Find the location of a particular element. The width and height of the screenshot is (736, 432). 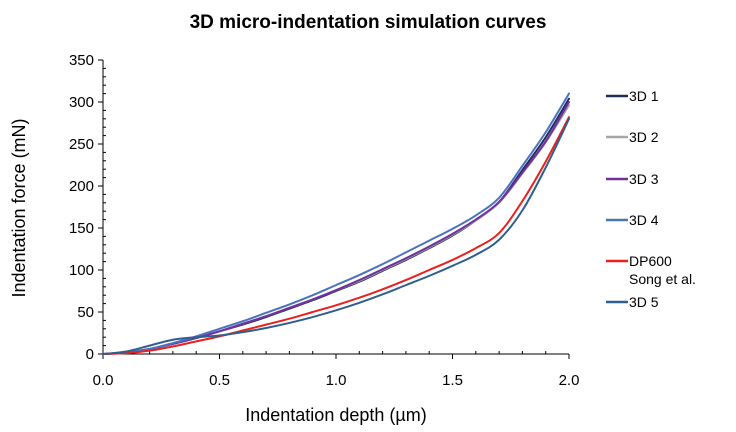

y-tick-label: 200 is located at coordinates (81, 186).